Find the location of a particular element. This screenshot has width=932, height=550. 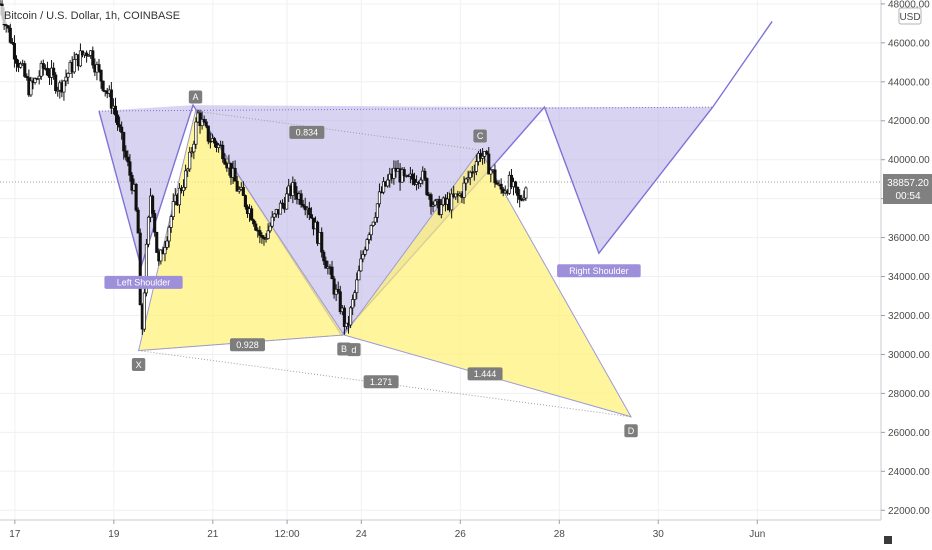

time-axis: 17 19 21 12:00 24 26 28 30 Jun is located at coordinates (466, 534).